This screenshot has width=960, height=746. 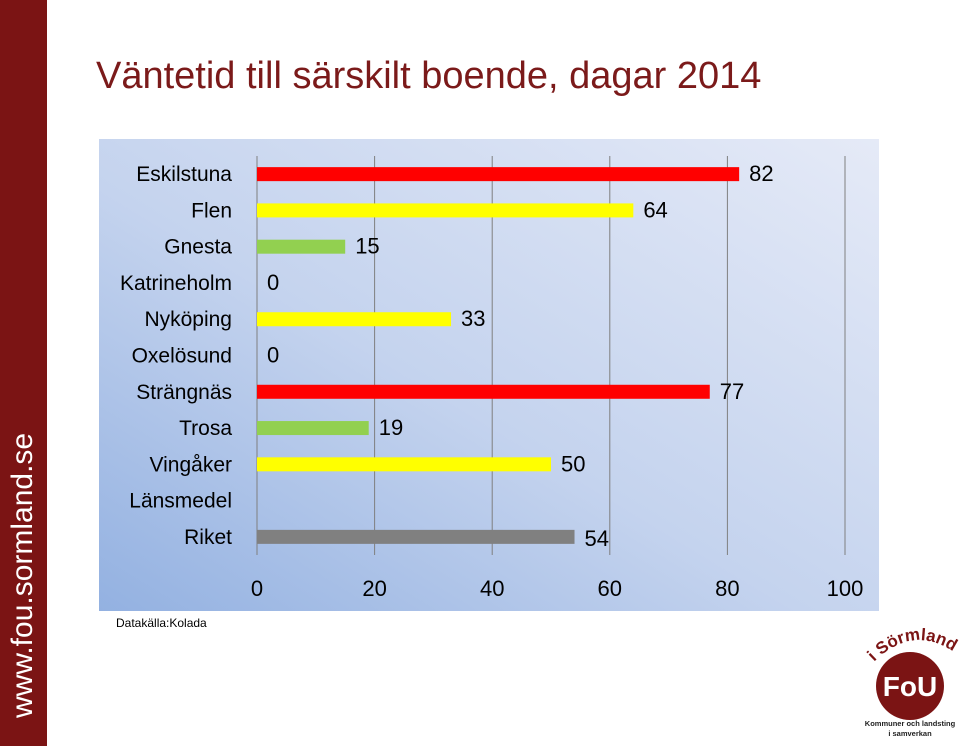 I want to click on data-label-8: 50, so click(x=573, y=463).